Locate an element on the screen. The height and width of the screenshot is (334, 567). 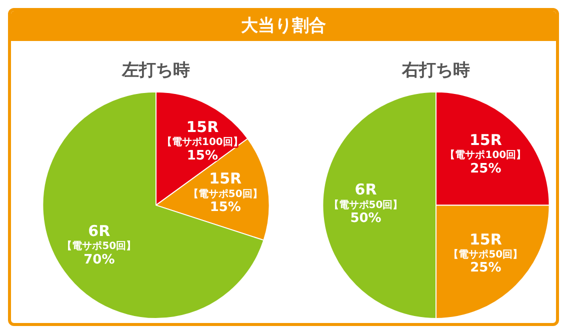
chart-title: 右打ち時 is located at coordinates (435, 70).